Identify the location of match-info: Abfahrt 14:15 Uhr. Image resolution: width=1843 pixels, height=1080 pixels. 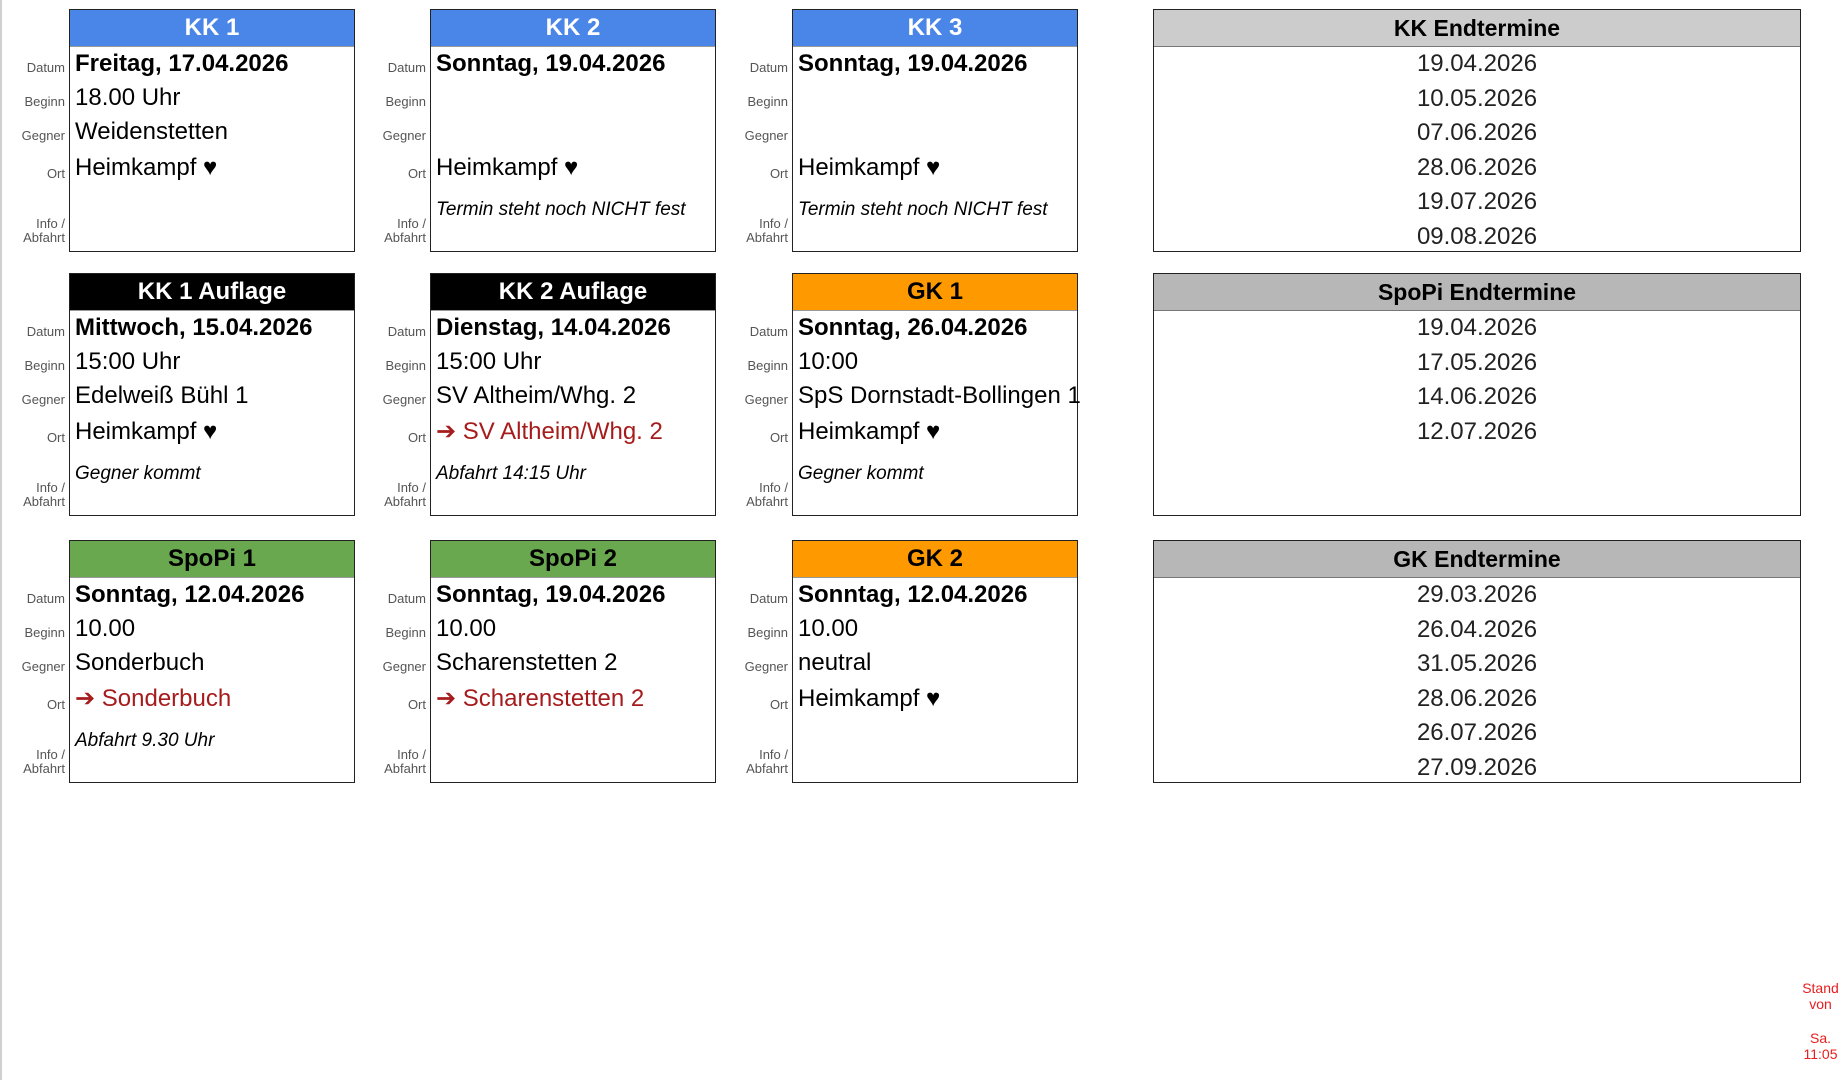
(511, 473).